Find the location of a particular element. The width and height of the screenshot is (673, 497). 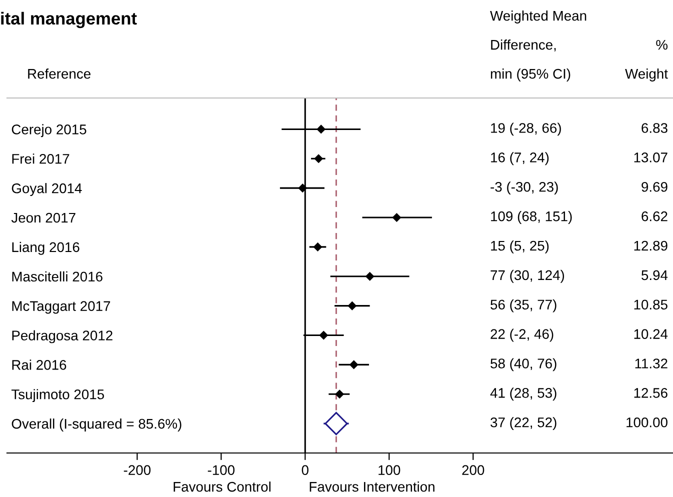

annotation: 58 (40, 76) is located at coordinates (523, 365).